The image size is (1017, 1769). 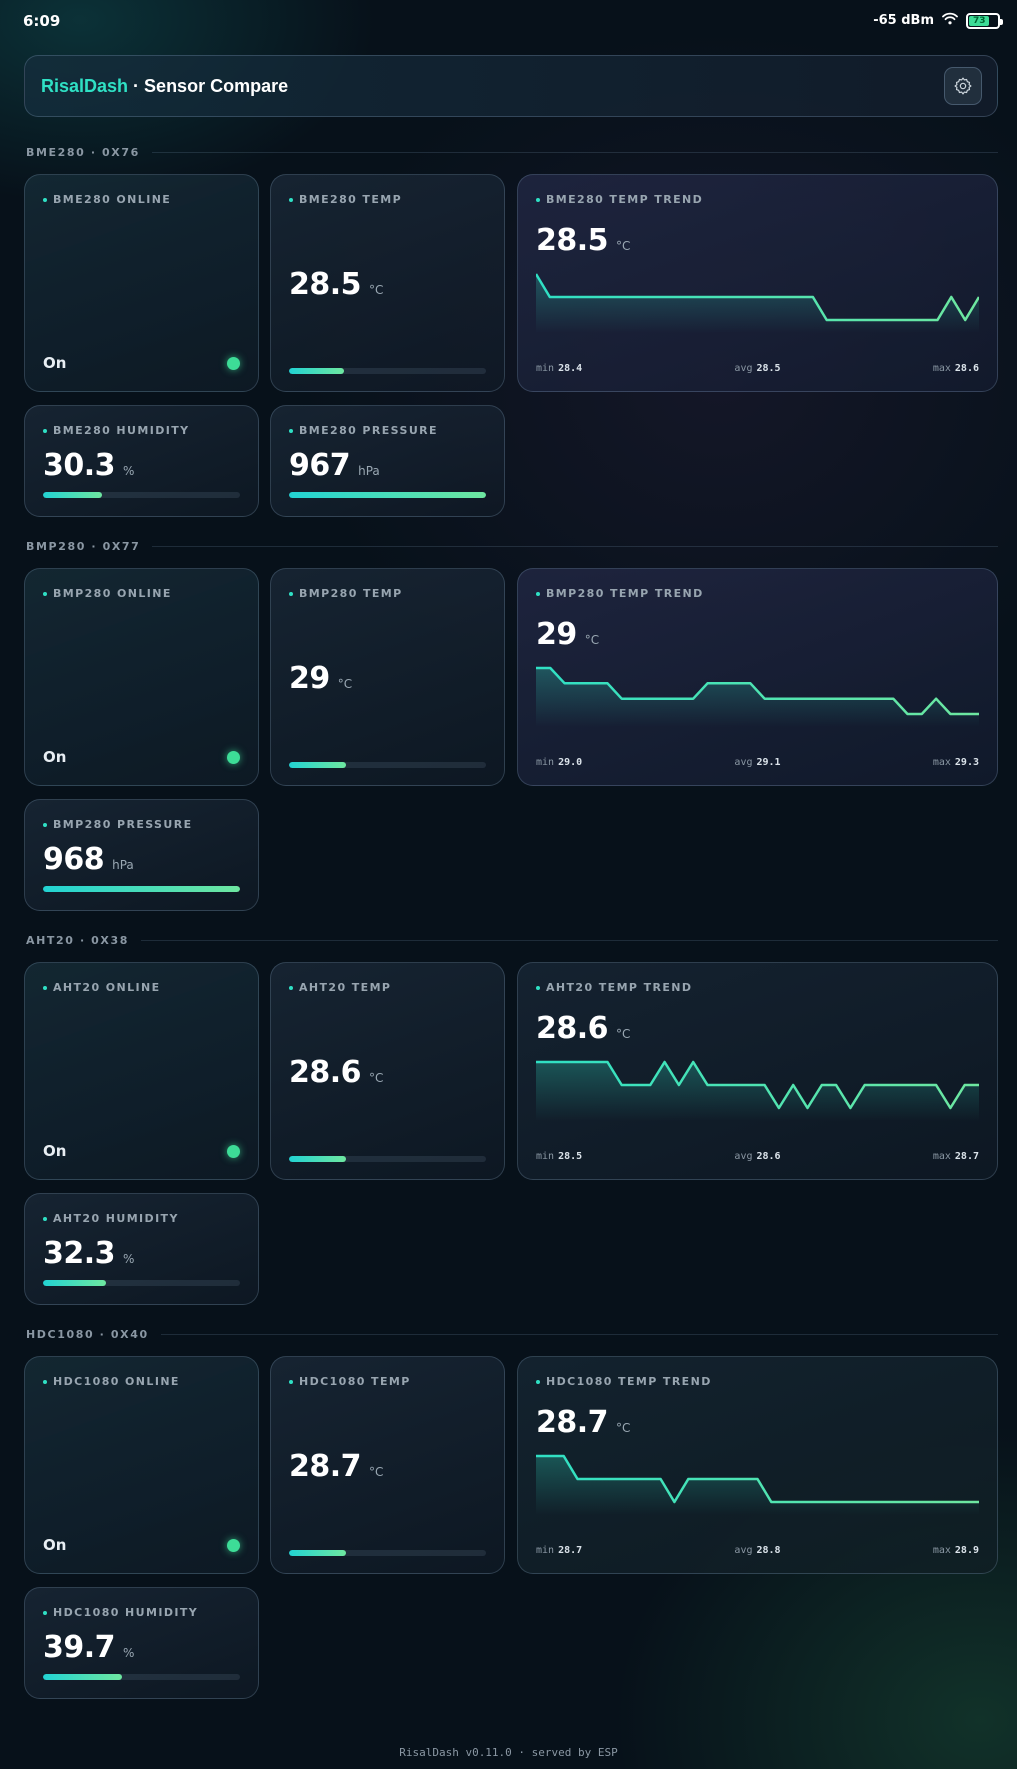 What do you see at coordinates (355, 1381) in the screenshot?
I see `card-label: HDC1080 TEMP` at bounding box center [355, 1381].